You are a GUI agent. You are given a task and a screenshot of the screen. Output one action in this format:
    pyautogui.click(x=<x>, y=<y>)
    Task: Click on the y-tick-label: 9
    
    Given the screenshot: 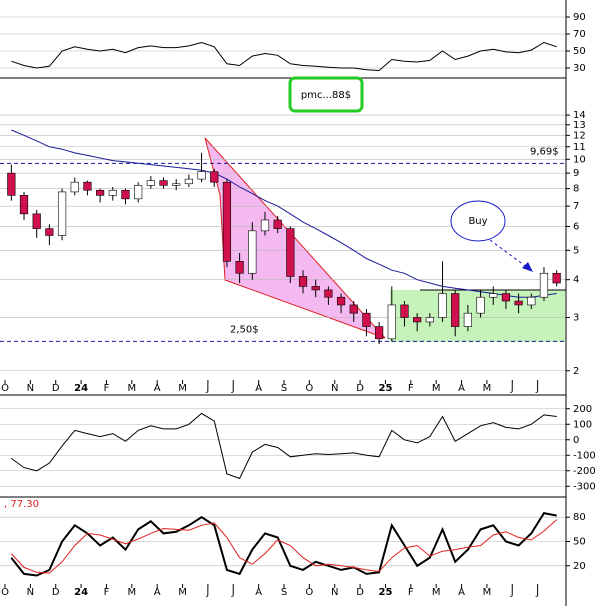 What is the action you would take?
    pyautogui.click(x=576, y=173)
    